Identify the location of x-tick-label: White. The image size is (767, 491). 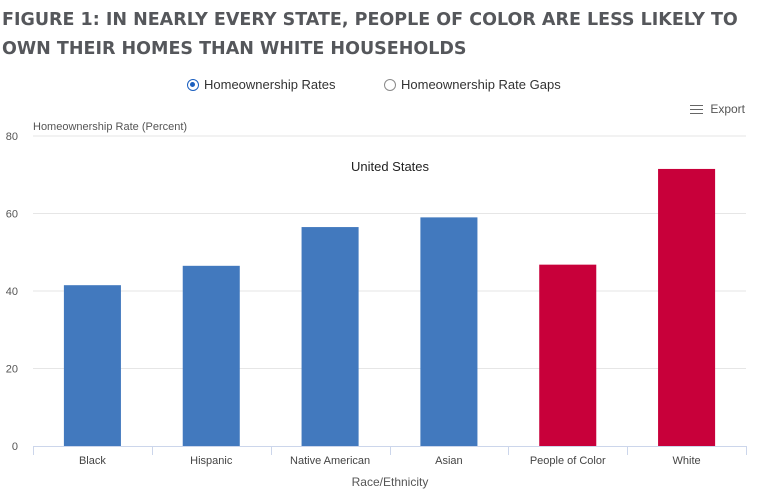
(687, 461).